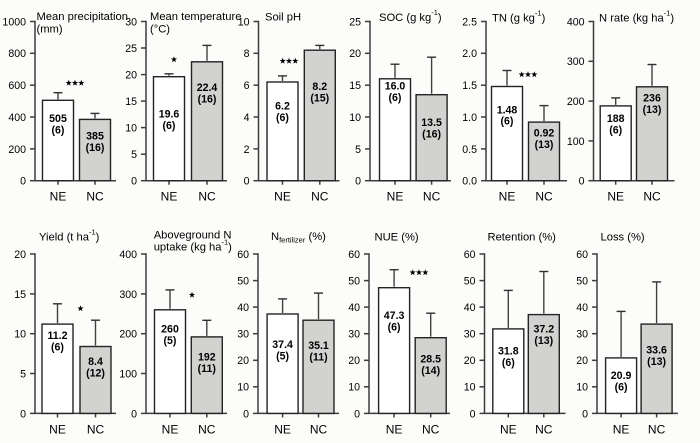  I want to click on svg-text: 8.4, so click(95, 362).